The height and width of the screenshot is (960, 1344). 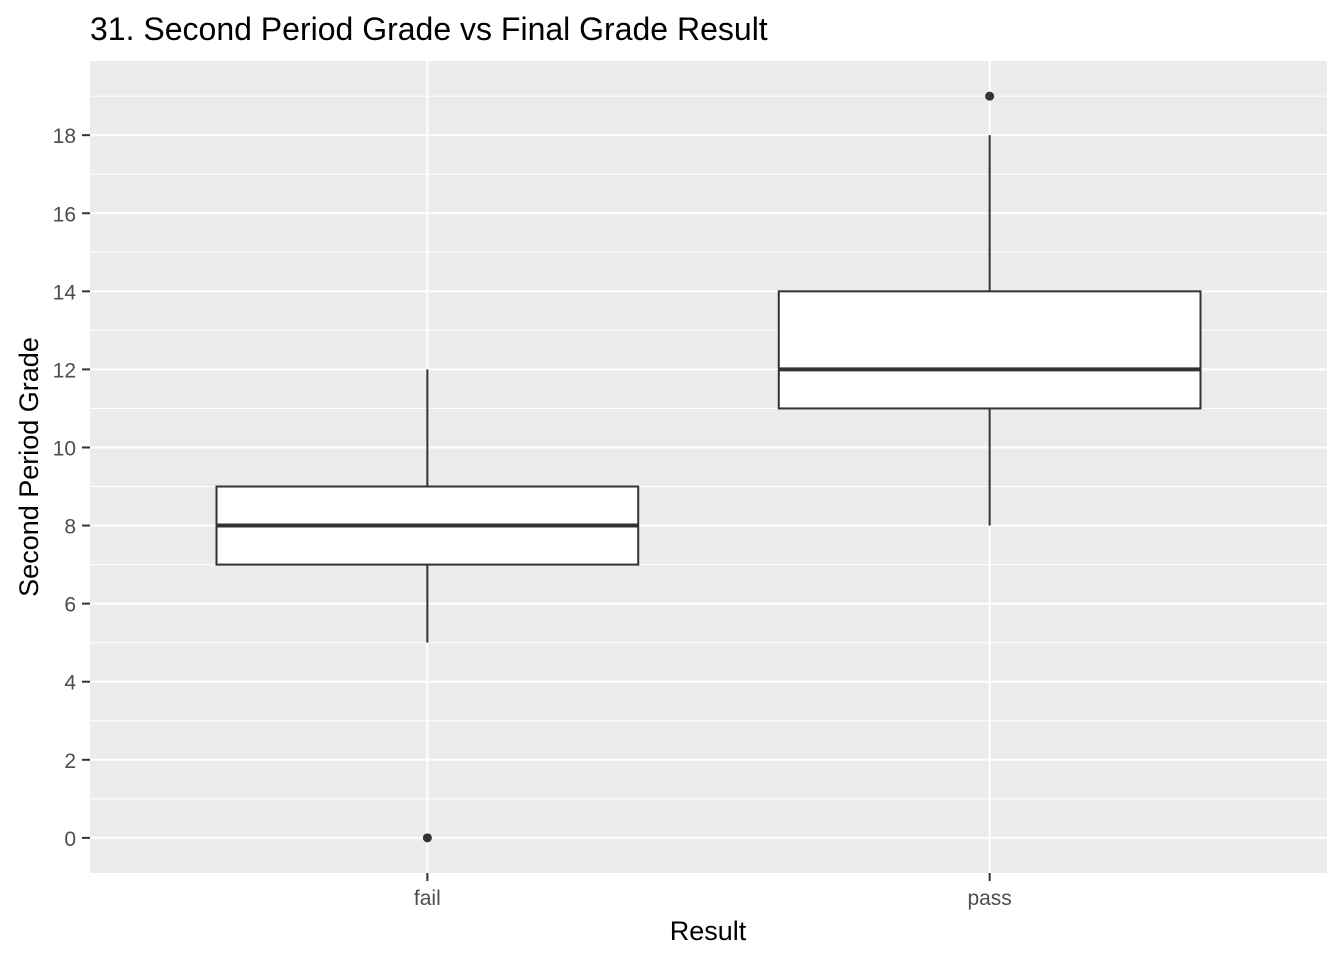 What do you see at coordinates (64, 370) in the screenshot?
I see `y-tick-label: 12` at bounding box center [64, 370].